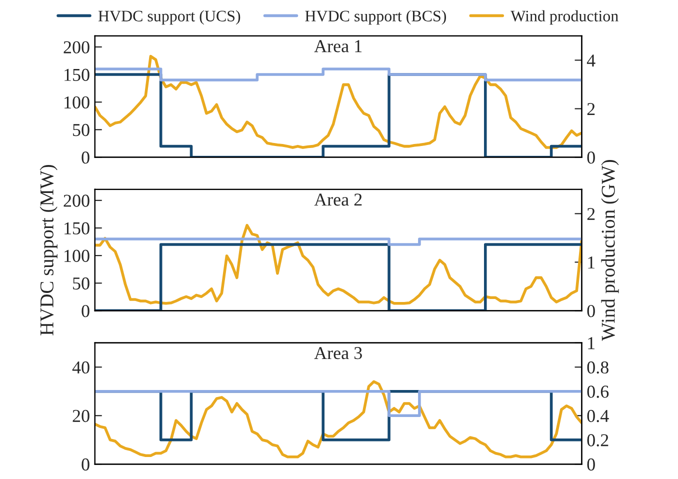 The image size is (678, 479). What do you see at coordinates (597, 367) in the screenshot?
I see `y2-tick-label: 0.8` at bounding box center [597, 367].